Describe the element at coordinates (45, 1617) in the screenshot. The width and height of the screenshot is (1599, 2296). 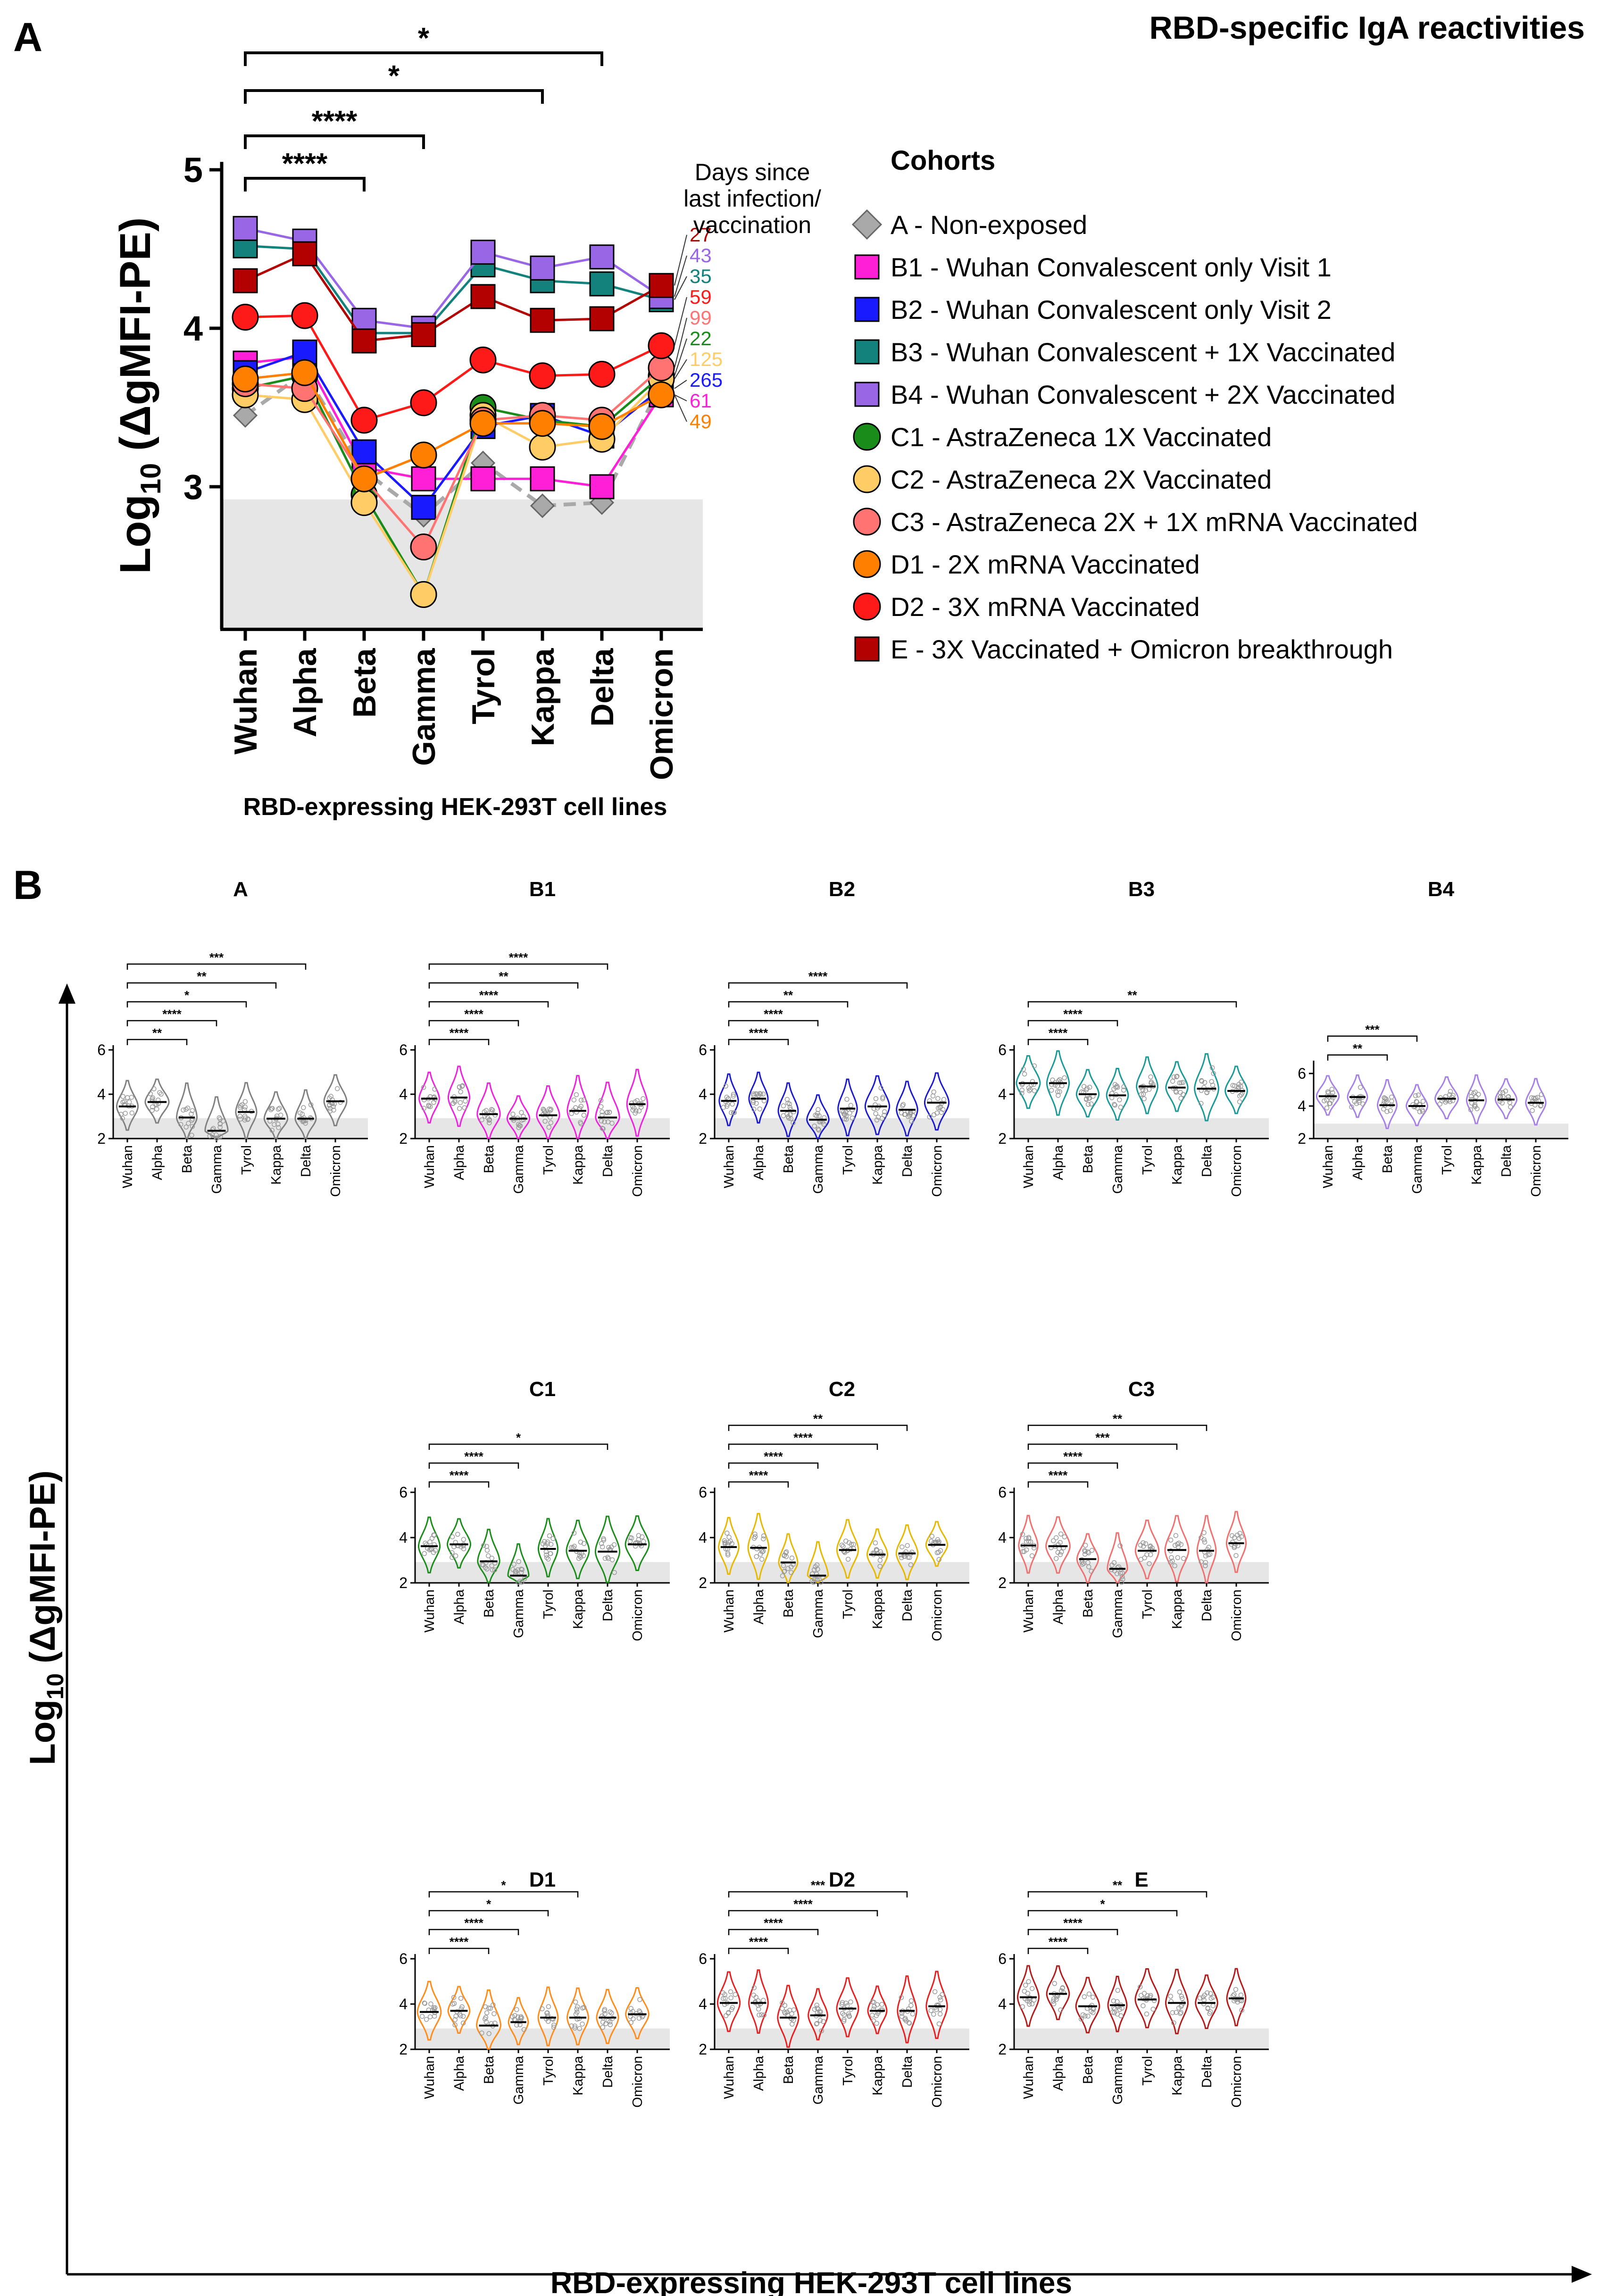
I see `panel-b-y-label: Log10 (ΔgMFI-PE)` at that location.